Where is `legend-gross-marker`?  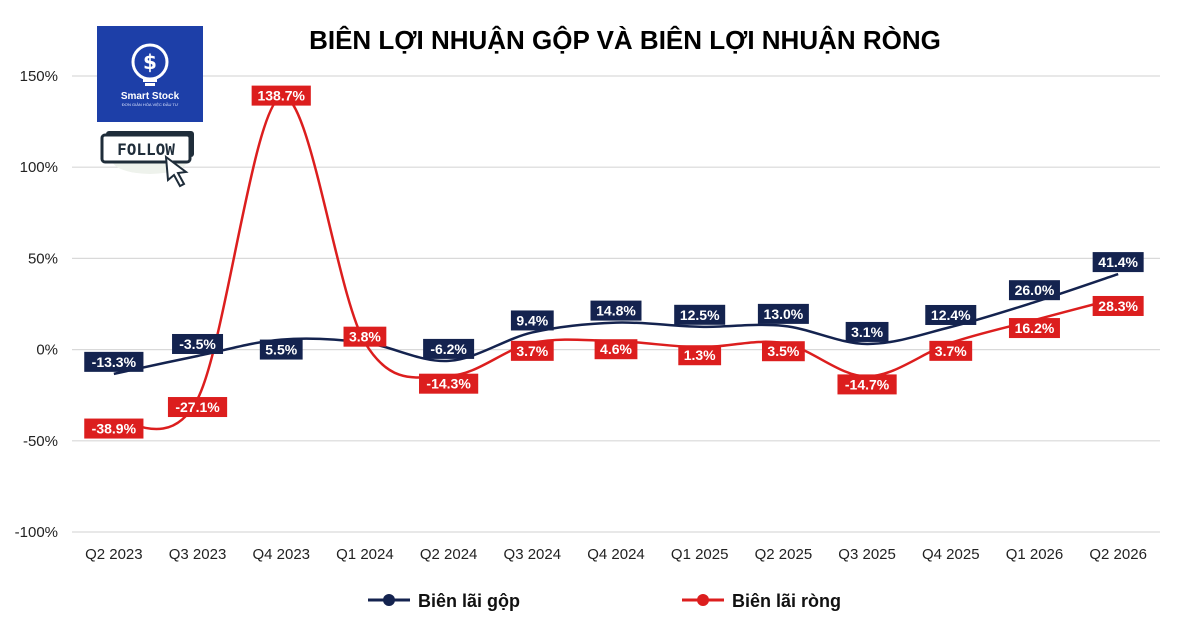 legend-gross-marker is located at coordinates (389, 600).